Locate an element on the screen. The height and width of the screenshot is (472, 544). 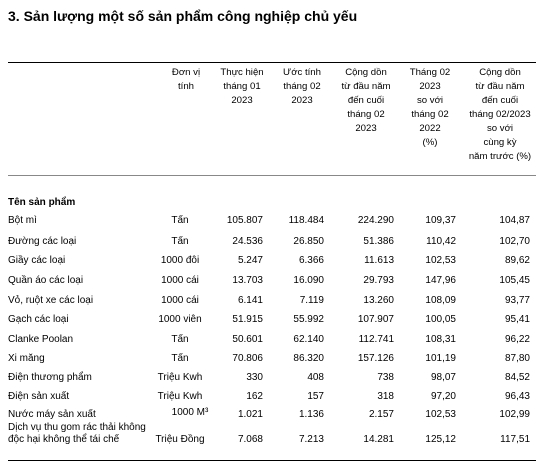
value-feb: 118.484 is located at coordinates (306, 220).